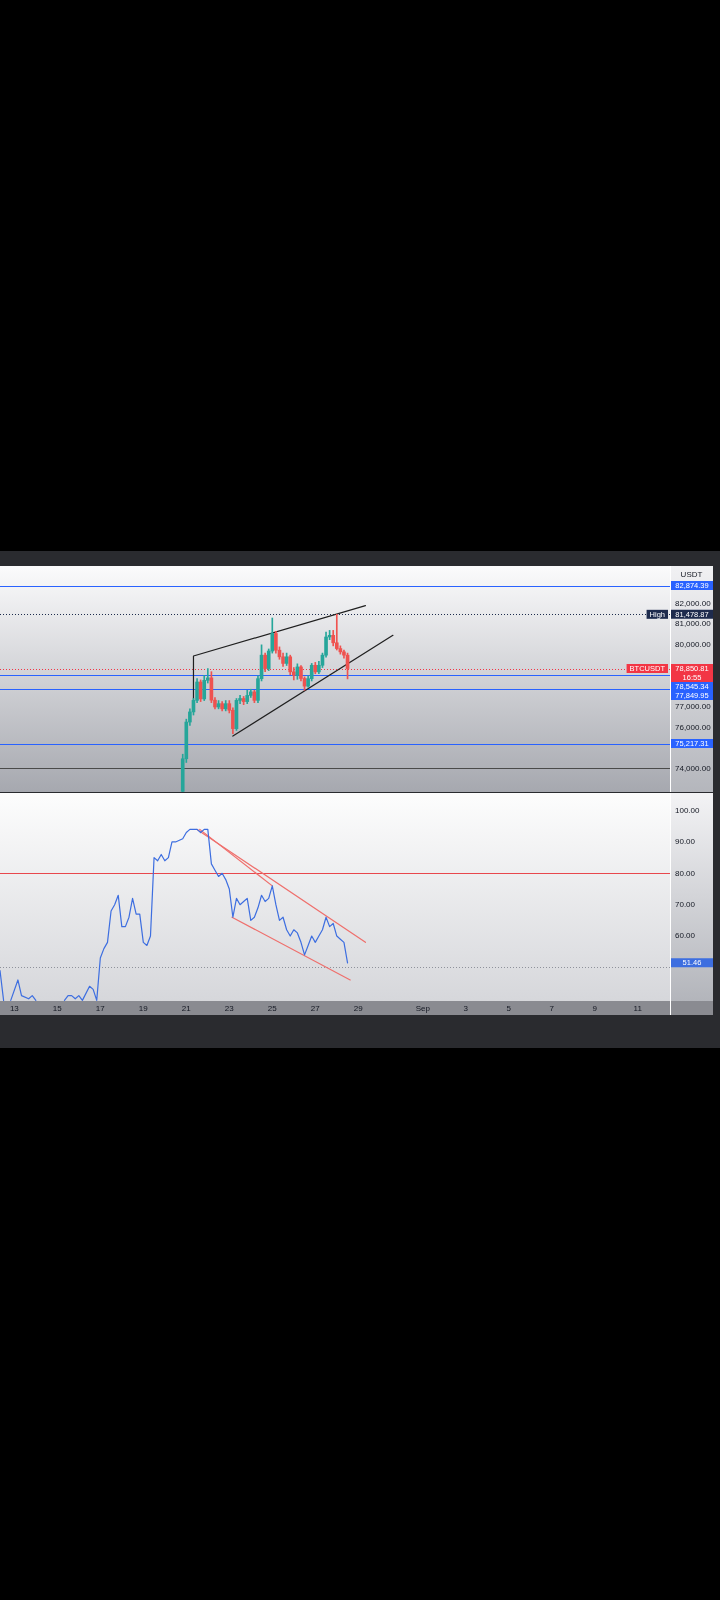 The image size is (720, 1600). Describe the element at coordinates (358, 1008) in the screenshot. I see `x-tick-label: 29` at that location.